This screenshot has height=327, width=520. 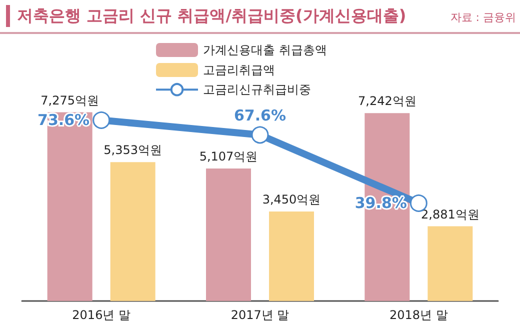 What do you see at coordinates (387, 101) in the screenshot?
I see `data-label: 7,242억원` at bounding box center [387, 101].